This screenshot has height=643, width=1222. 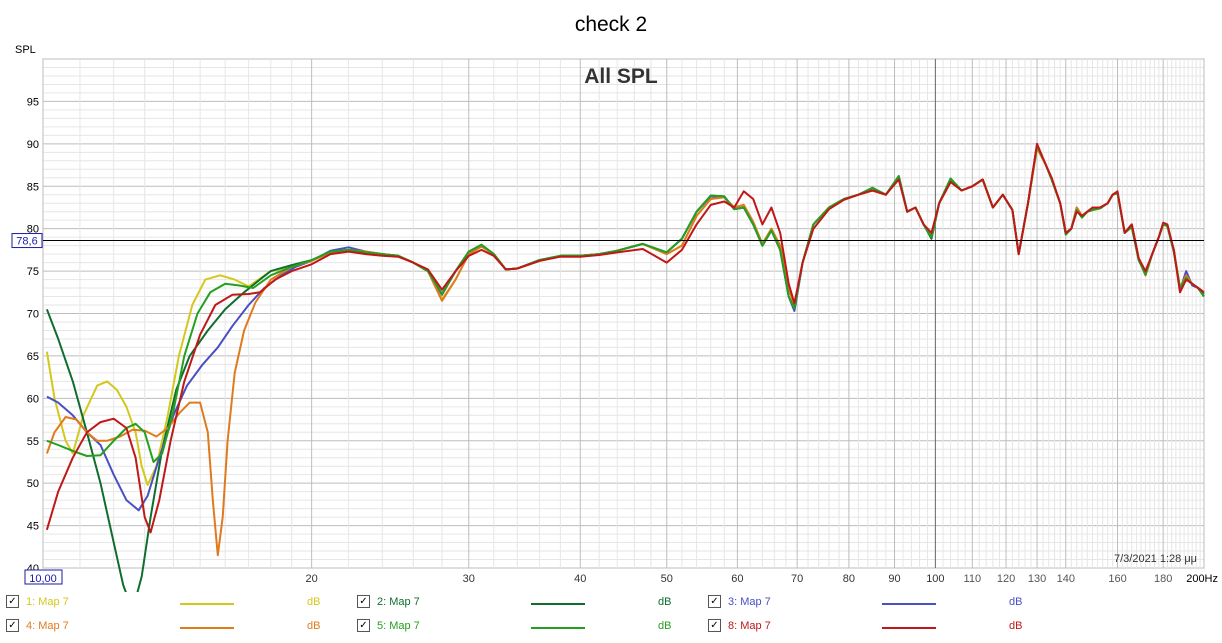 What do you see at coordinates (621, 76) in the screenshot?
I see `chart-title: All SPL` at bounding box center [621, 76].